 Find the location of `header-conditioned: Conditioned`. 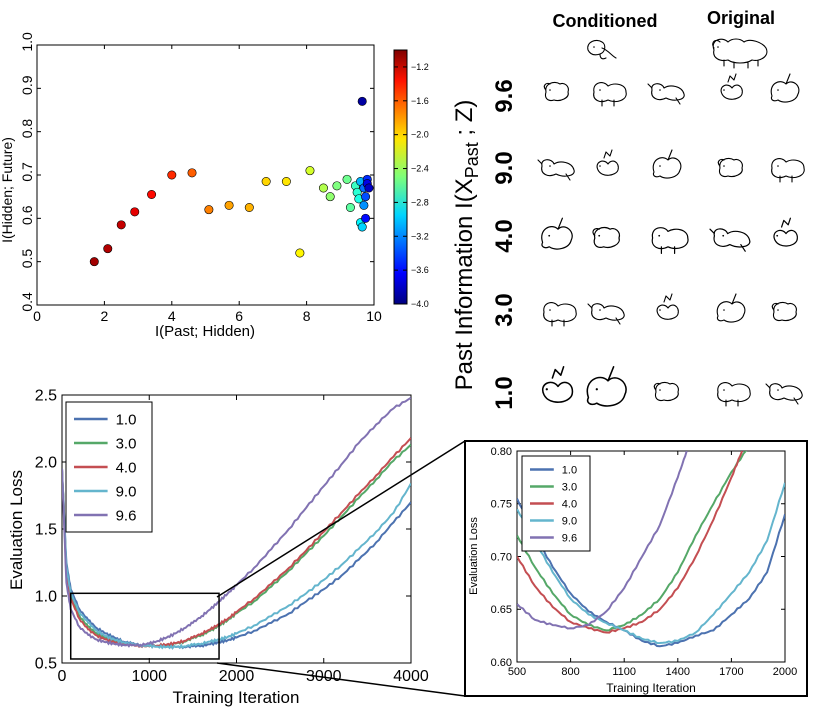

header-conditioned: Conditioned is located at coordinates (605, 21).